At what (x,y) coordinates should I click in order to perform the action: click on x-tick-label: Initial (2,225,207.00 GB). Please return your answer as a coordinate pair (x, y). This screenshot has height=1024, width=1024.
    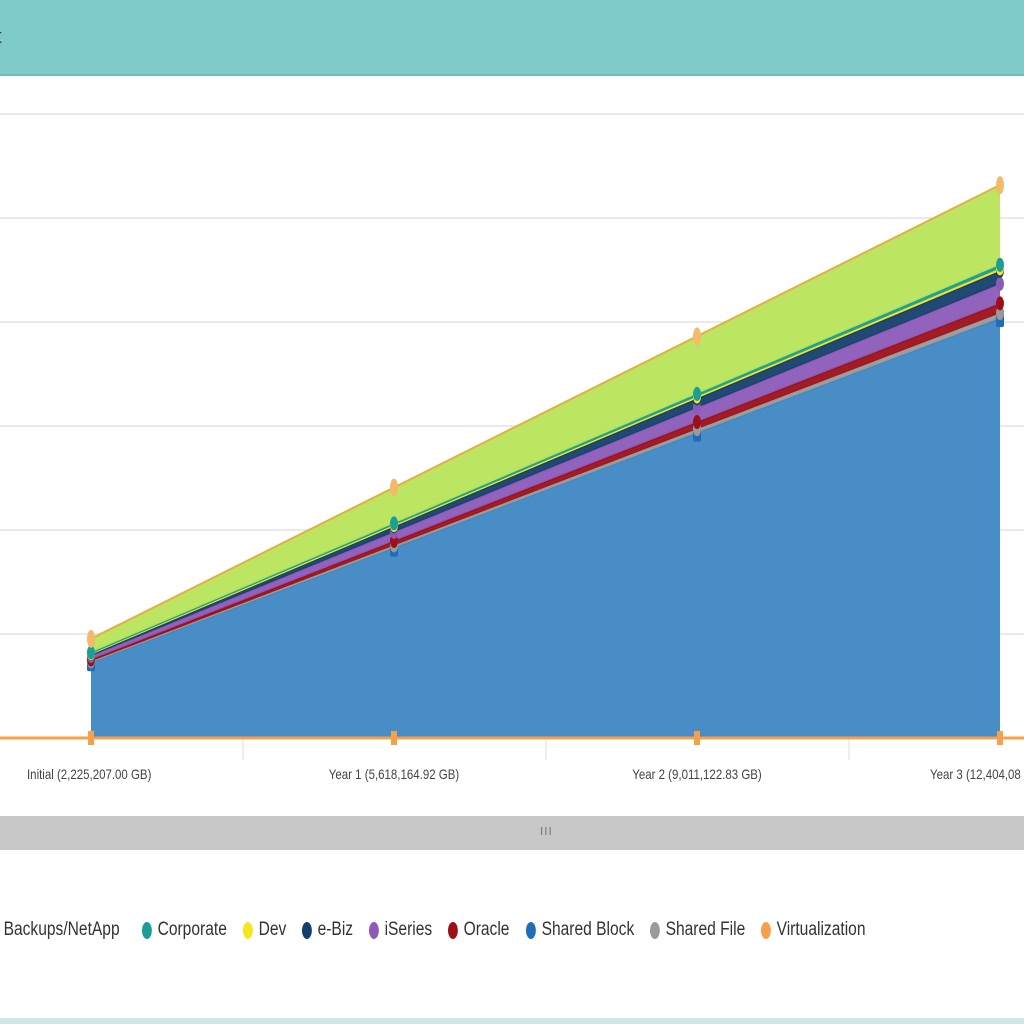
    Looking at the image, I should click on (89, 774).